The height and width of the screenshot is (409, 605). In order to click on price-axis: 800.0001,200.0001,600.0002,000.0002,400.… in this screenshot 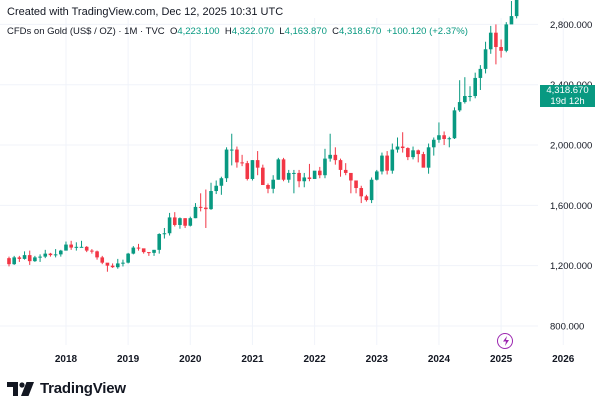, I will do `click(571, 166)`.